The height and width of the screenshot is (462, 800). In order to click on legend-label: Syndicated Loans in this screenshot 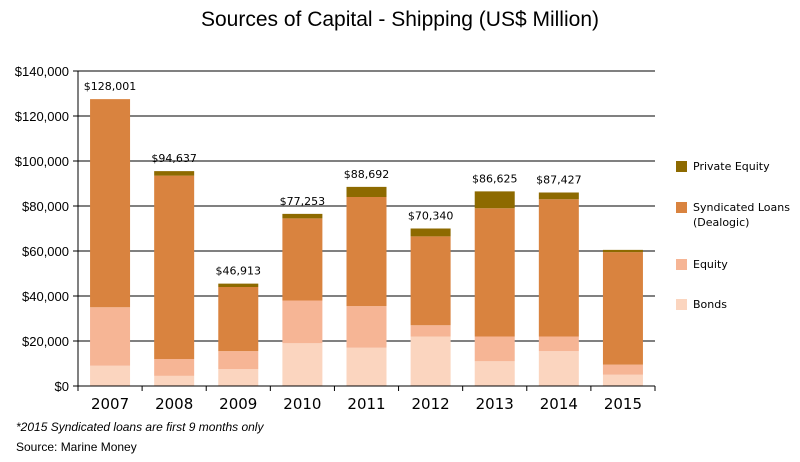, I will do `click(741, 207)`.